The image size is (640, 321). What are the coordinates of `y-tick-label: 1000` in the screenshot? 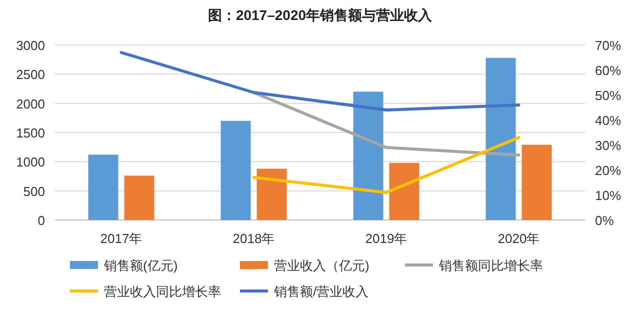 It's located at (30, 162).